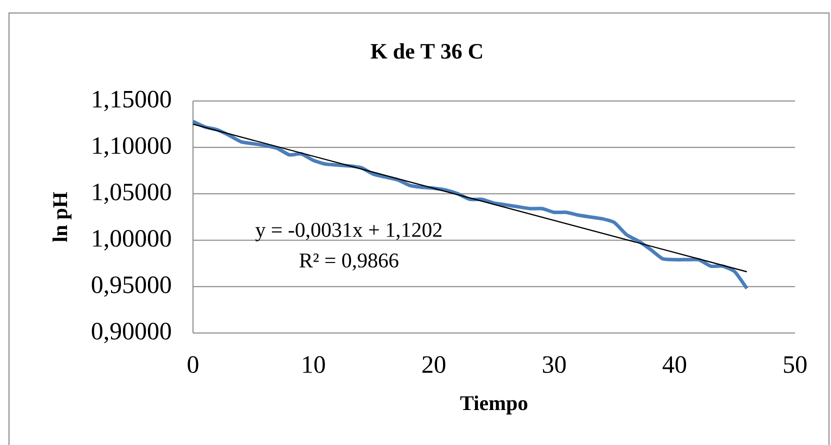 The width and height of the screenshot is (831, 445). I want to click on y-tick-label: 0,90000, so click(131, 333).